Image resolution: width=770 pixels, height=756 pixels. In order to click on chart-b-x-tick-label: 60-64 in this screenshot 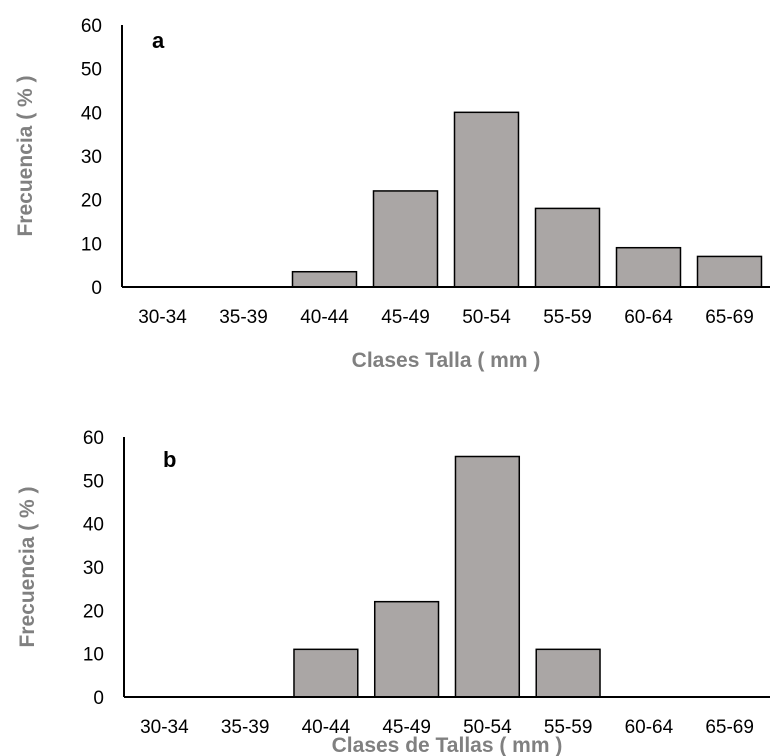, I will do `click(649, 727)`.